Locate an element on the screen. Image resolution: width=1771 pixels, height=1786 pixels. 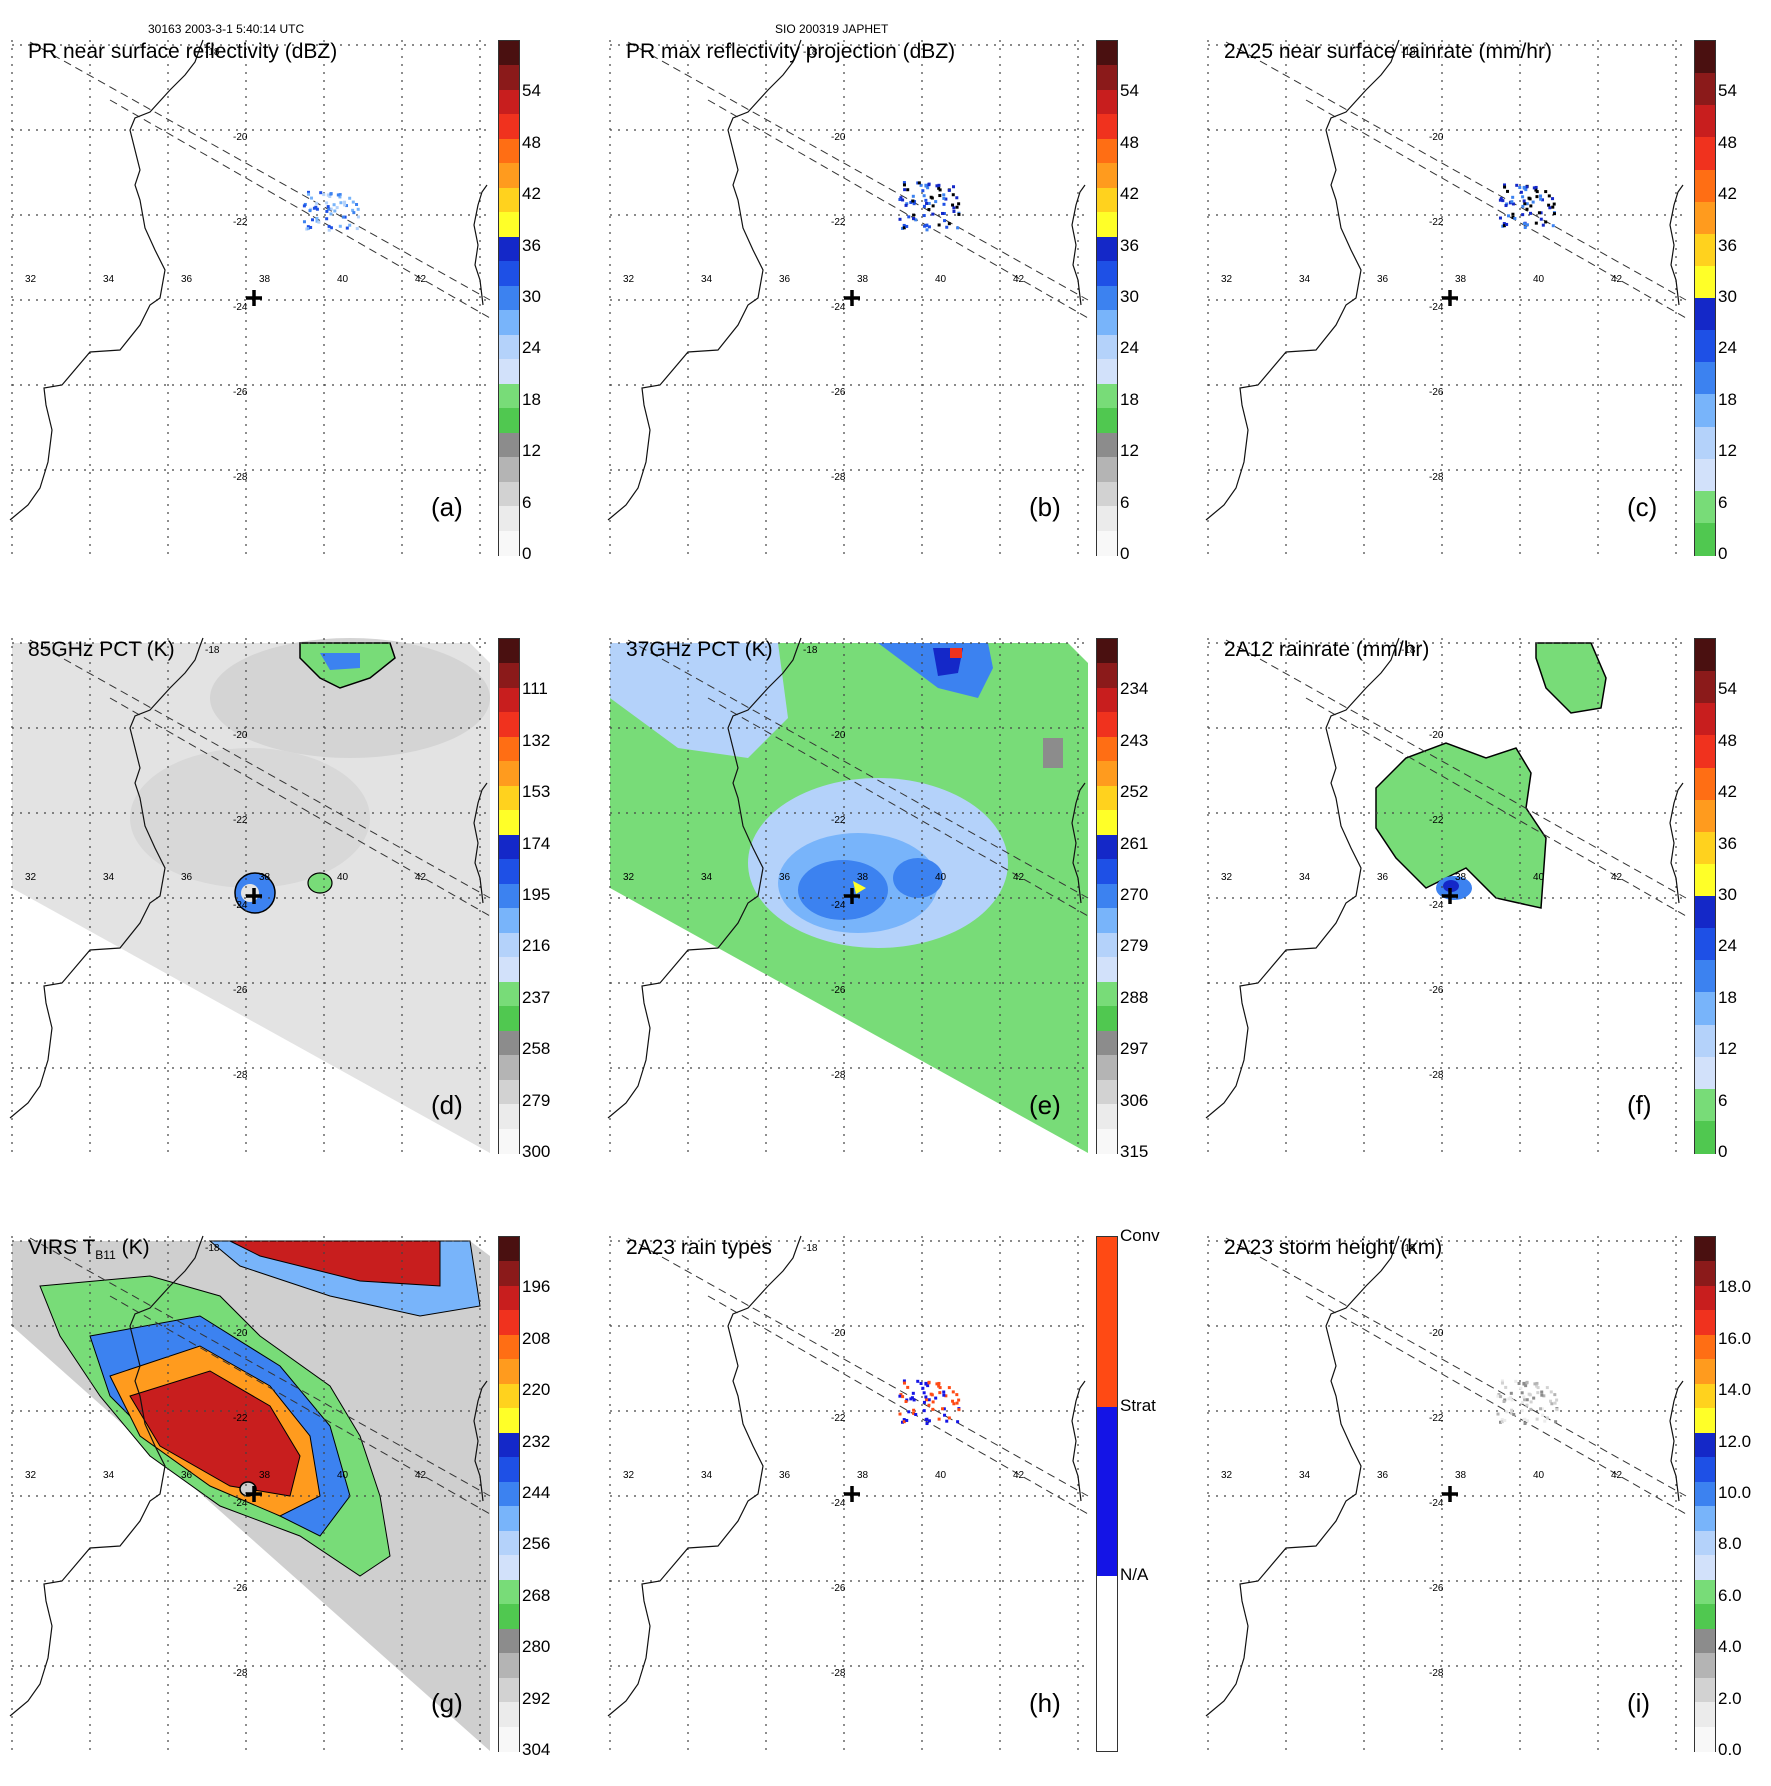
map-i: 32 34 36 38 40 42 -18 -20 -22 -24 -26 -28 is located at coordinates (1446, 1493).